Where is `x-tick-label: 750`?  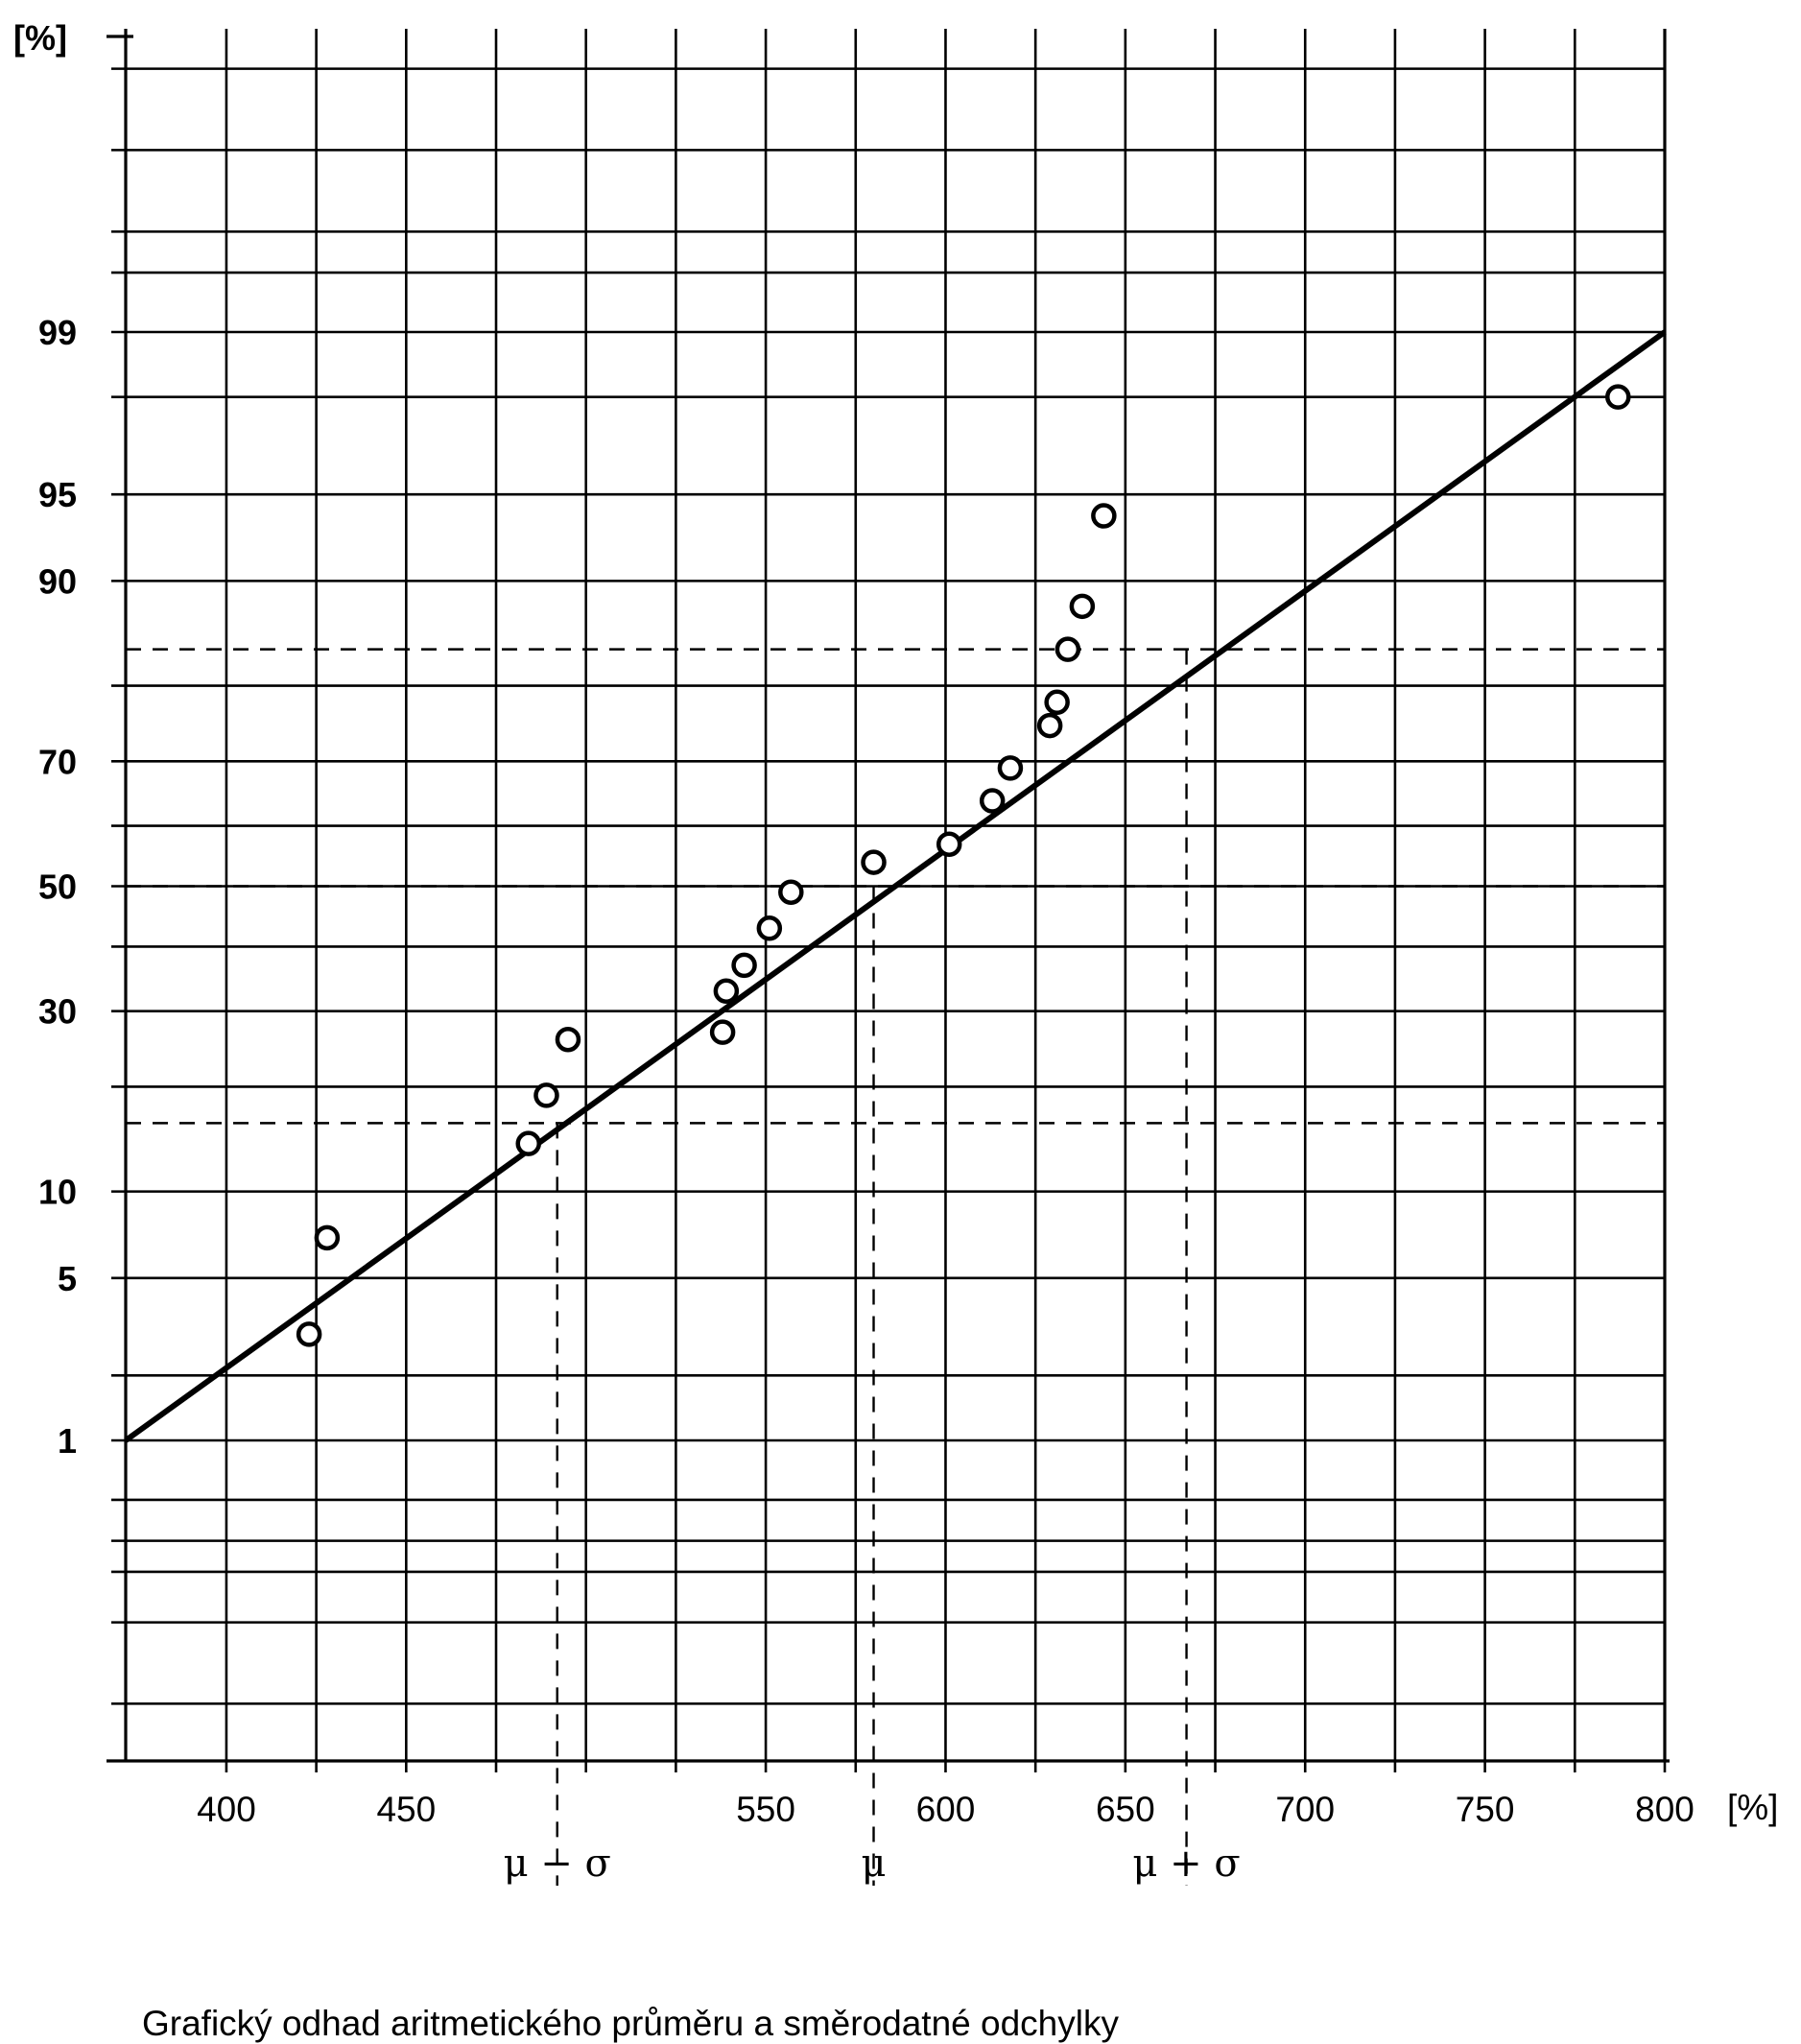 x-tick-label: 750 is located at coordinates (1485, 1809).